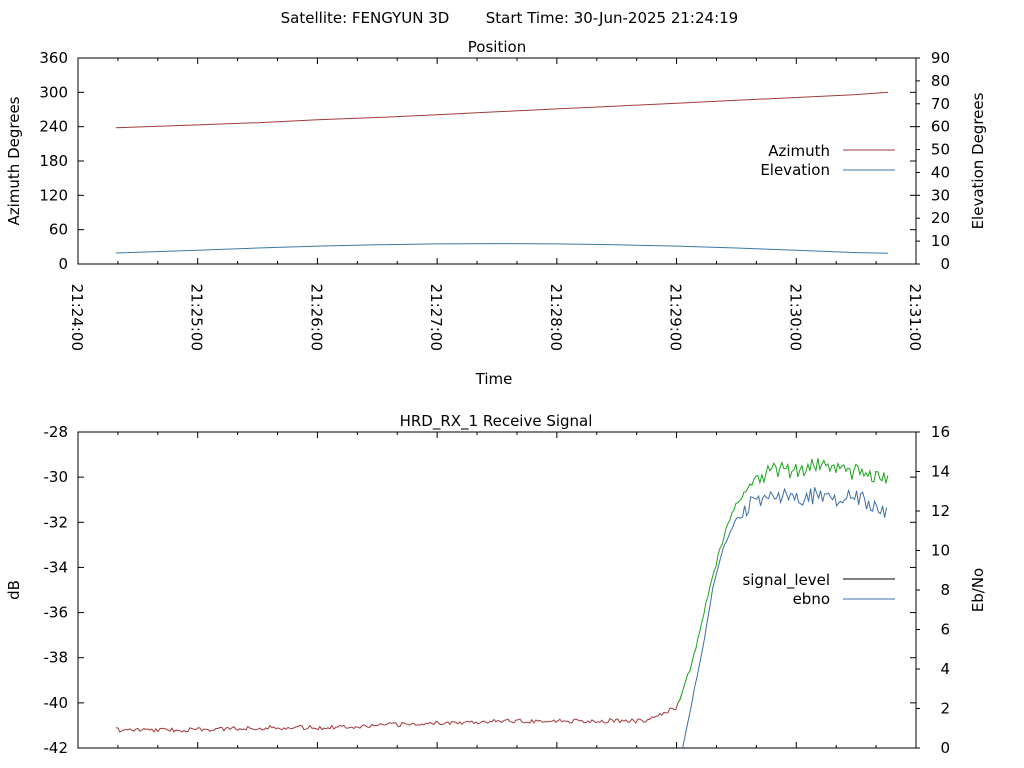 This screenshot has height=768, width=1024. I want to click on x-tick-label: 21:25:00, so click(197, 317).